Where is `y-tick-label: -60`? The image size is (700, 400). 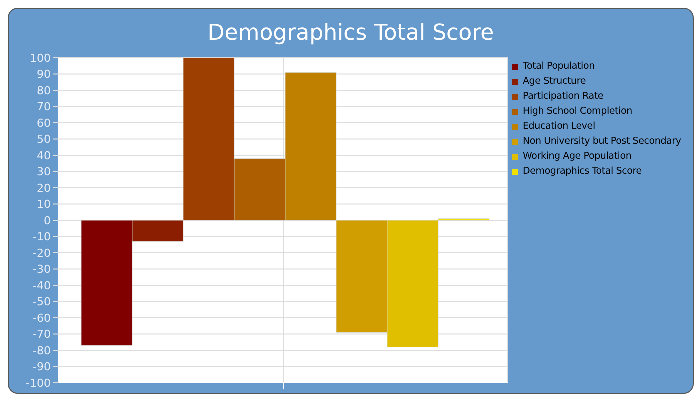 y-tick-label: -60 is located at coordinates (42, 318).